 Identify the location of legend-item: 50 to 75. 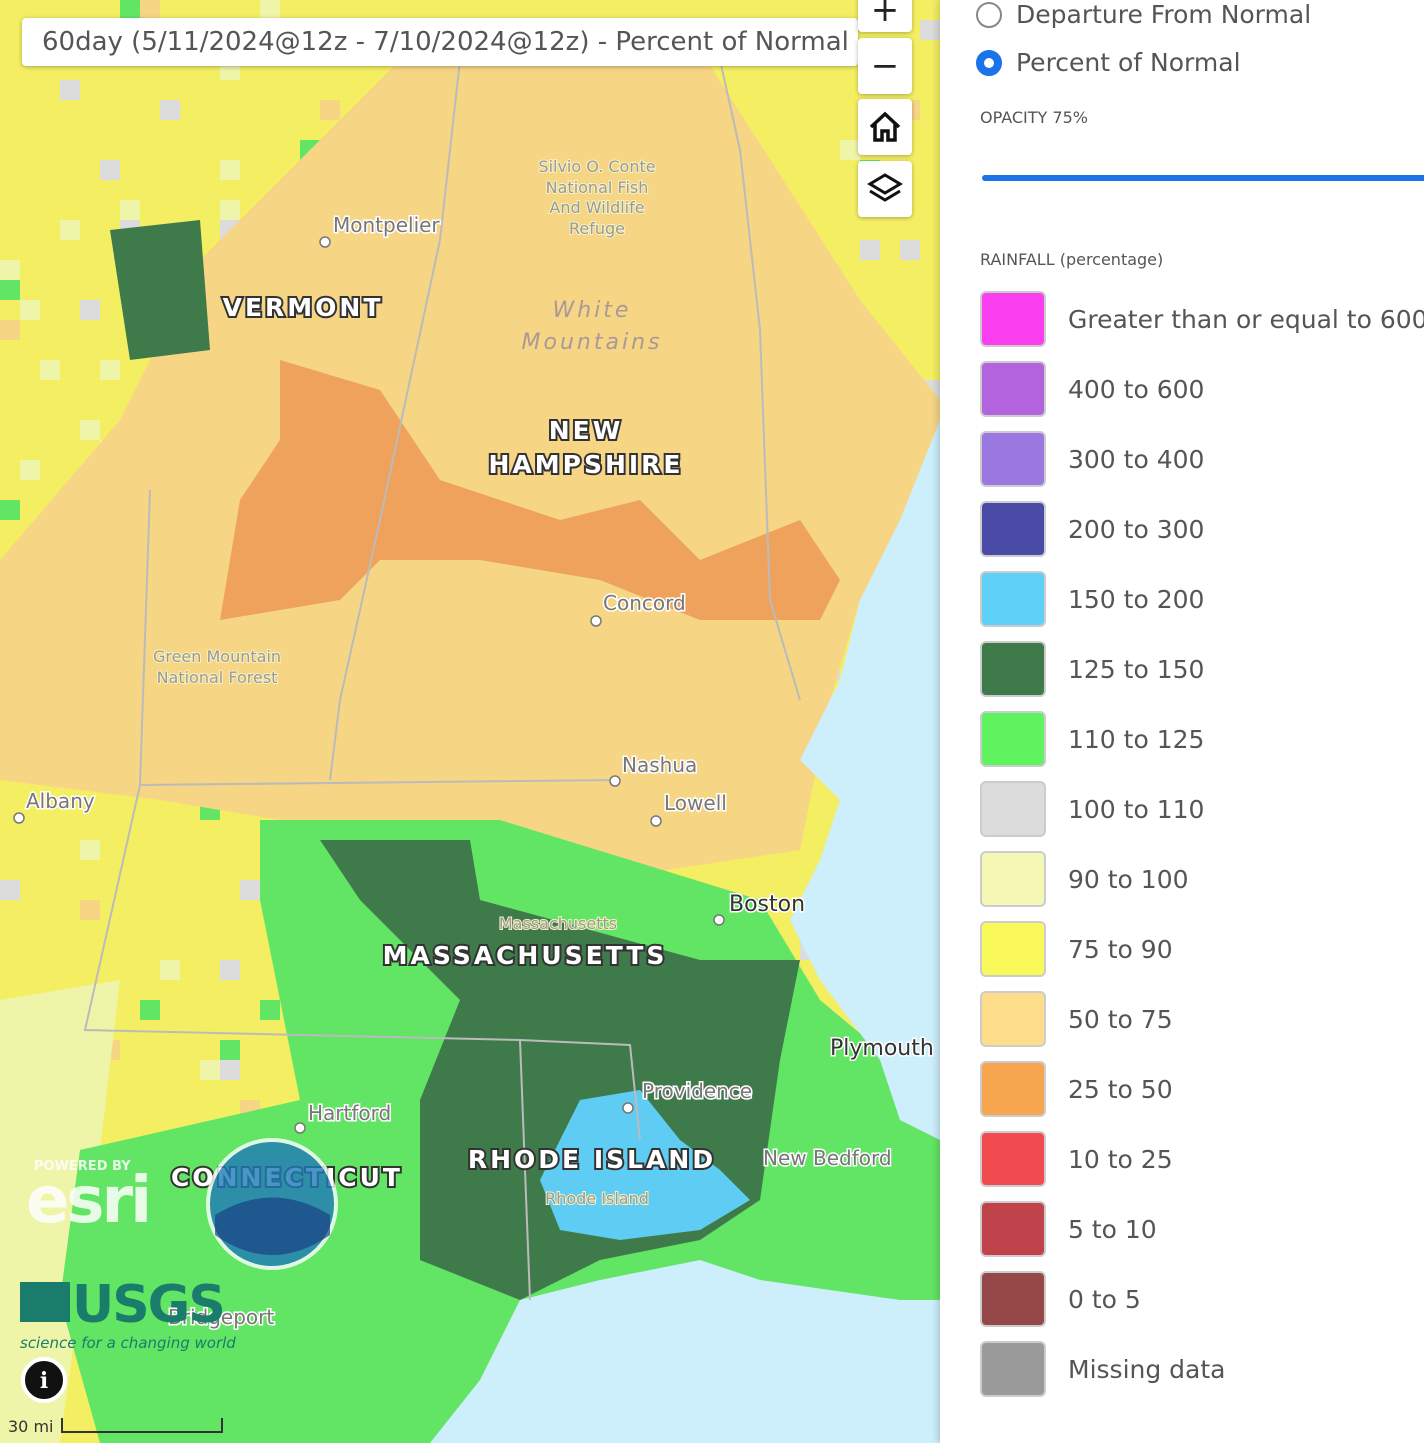
(1076, 1019).